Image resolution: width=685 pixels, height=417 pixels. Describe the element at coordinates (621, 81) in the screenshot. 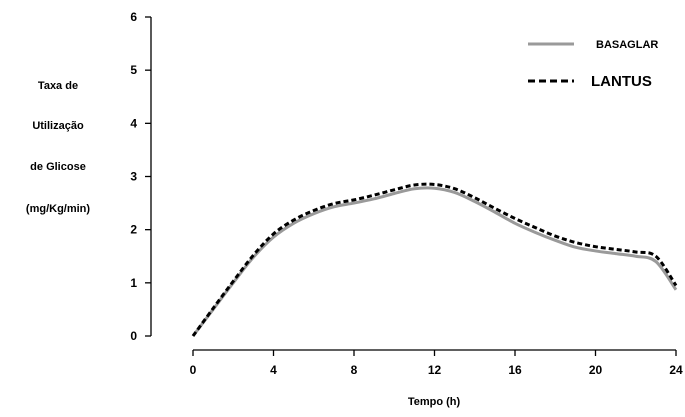

I see `legend-label-lantus: LANTUS` at that location.